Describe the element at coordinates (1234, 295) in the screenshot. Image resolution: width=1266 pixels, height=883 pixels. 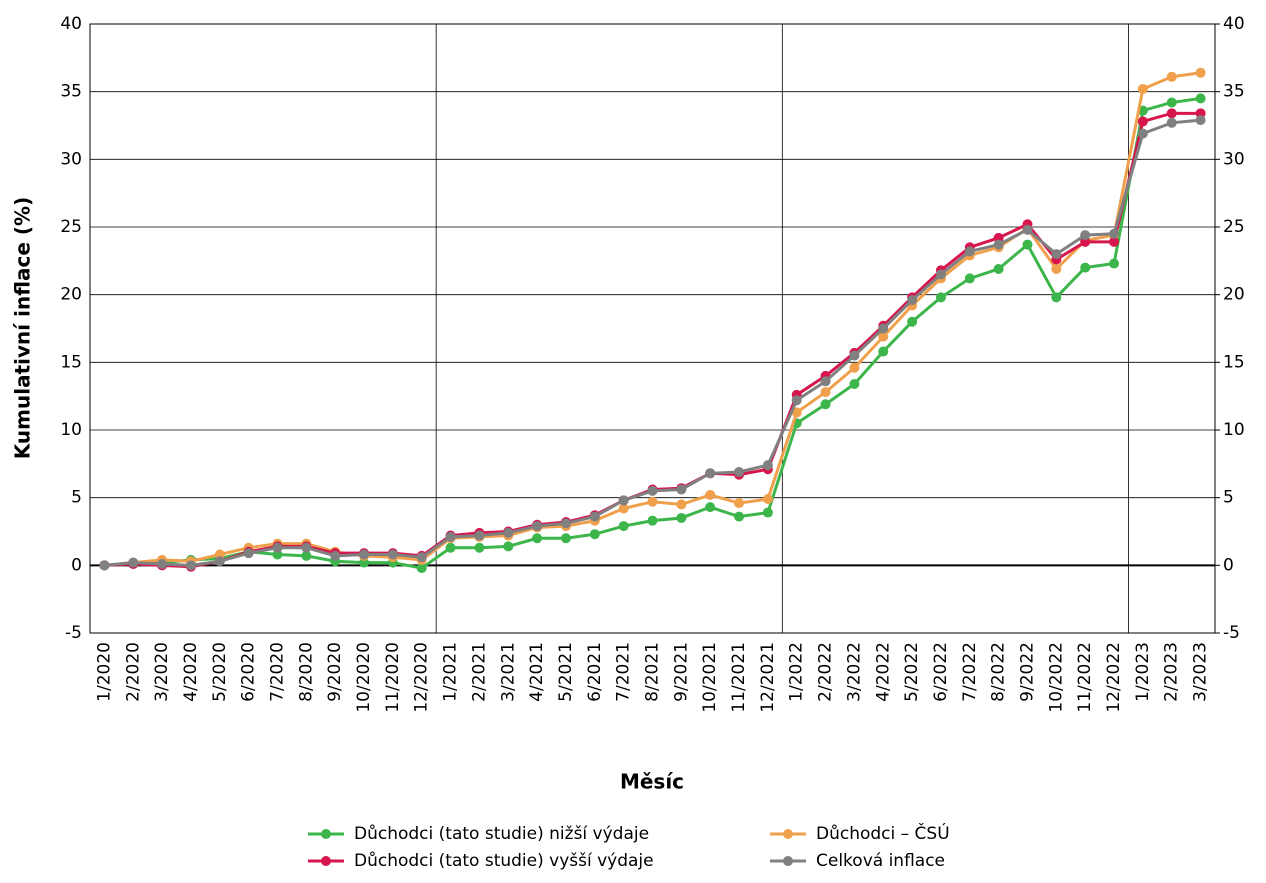
I see `y2-tick-label: 20` at that location.